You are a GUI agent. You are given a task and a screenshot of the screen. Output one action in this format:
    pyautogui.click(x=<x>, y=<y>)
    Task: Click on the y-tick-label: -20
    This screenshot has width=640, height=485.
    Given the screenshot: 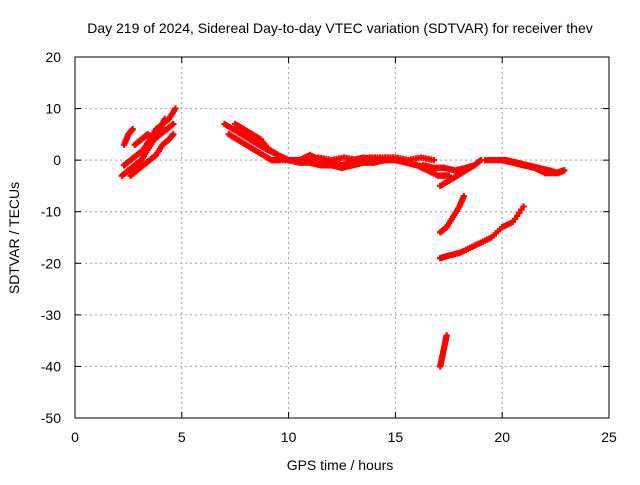 What is the action you would take?
    pyautogui.click(x=51, y=263)
    